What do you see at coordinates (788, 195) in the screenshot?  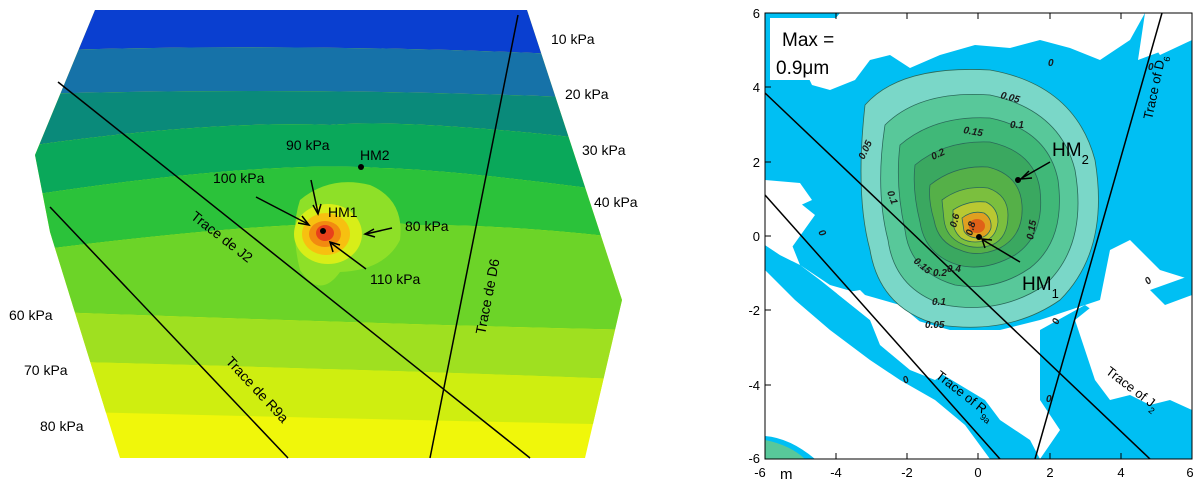 I see `white-left-notch` at bounding box center [788, 195].